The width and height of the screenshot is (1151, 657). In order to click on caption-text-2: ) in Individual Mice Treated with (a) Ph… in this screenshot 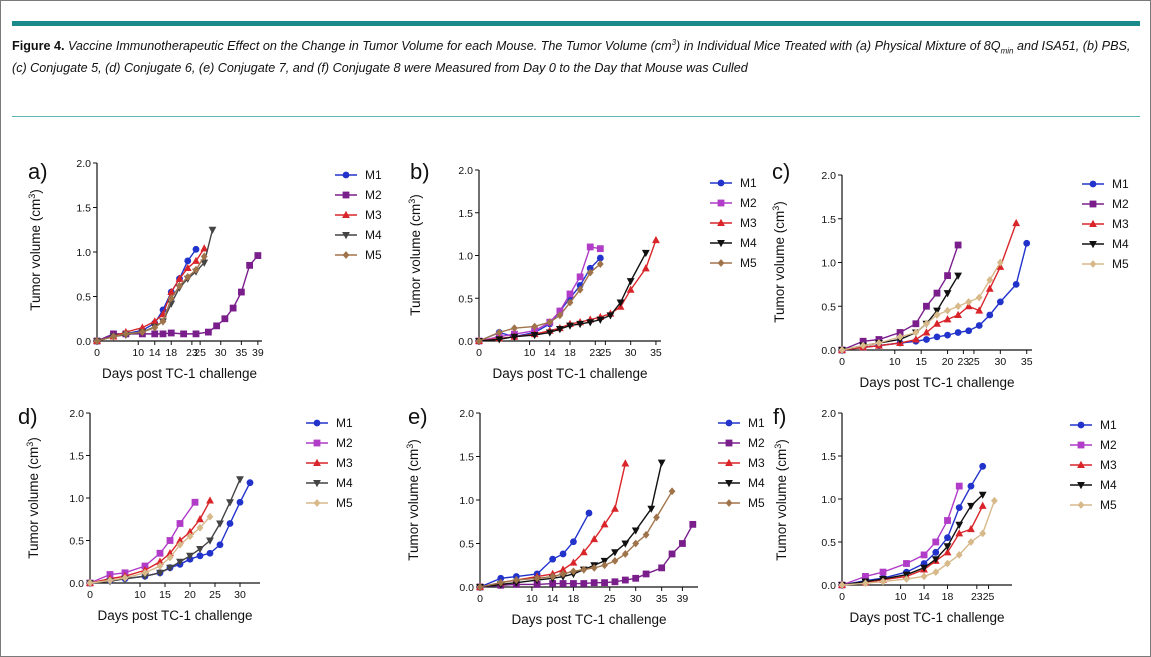, I will do `click(838, 46)`.